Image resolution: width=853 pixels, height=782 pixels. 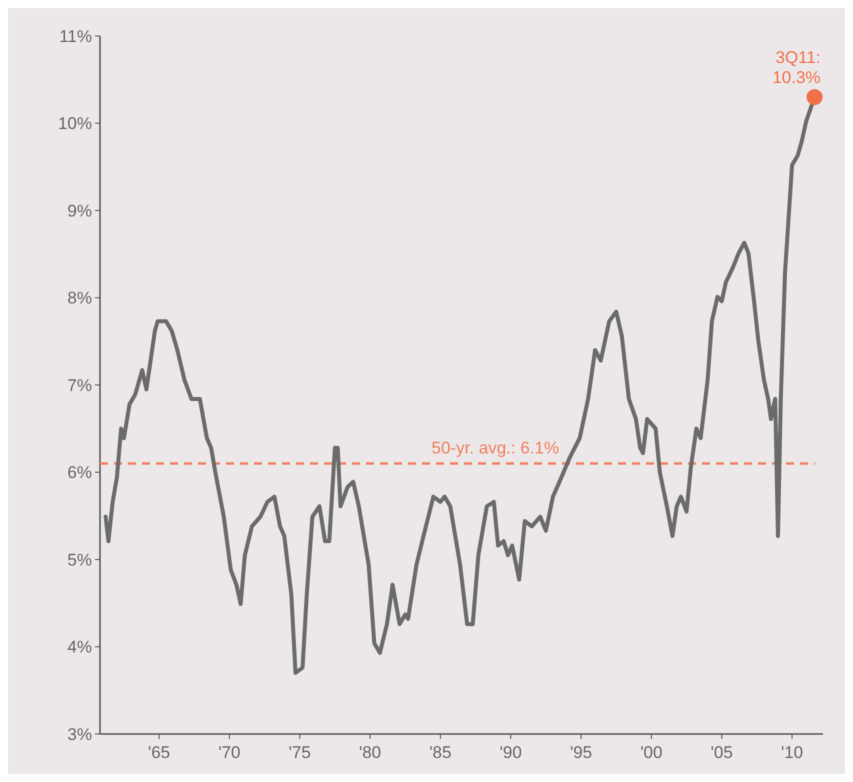 What do you see at coordinates (496, 448) in the screenshot?
I see `ref-line-label: 50-yr. avg.: 6.1%` at bounding box center [496, 448].